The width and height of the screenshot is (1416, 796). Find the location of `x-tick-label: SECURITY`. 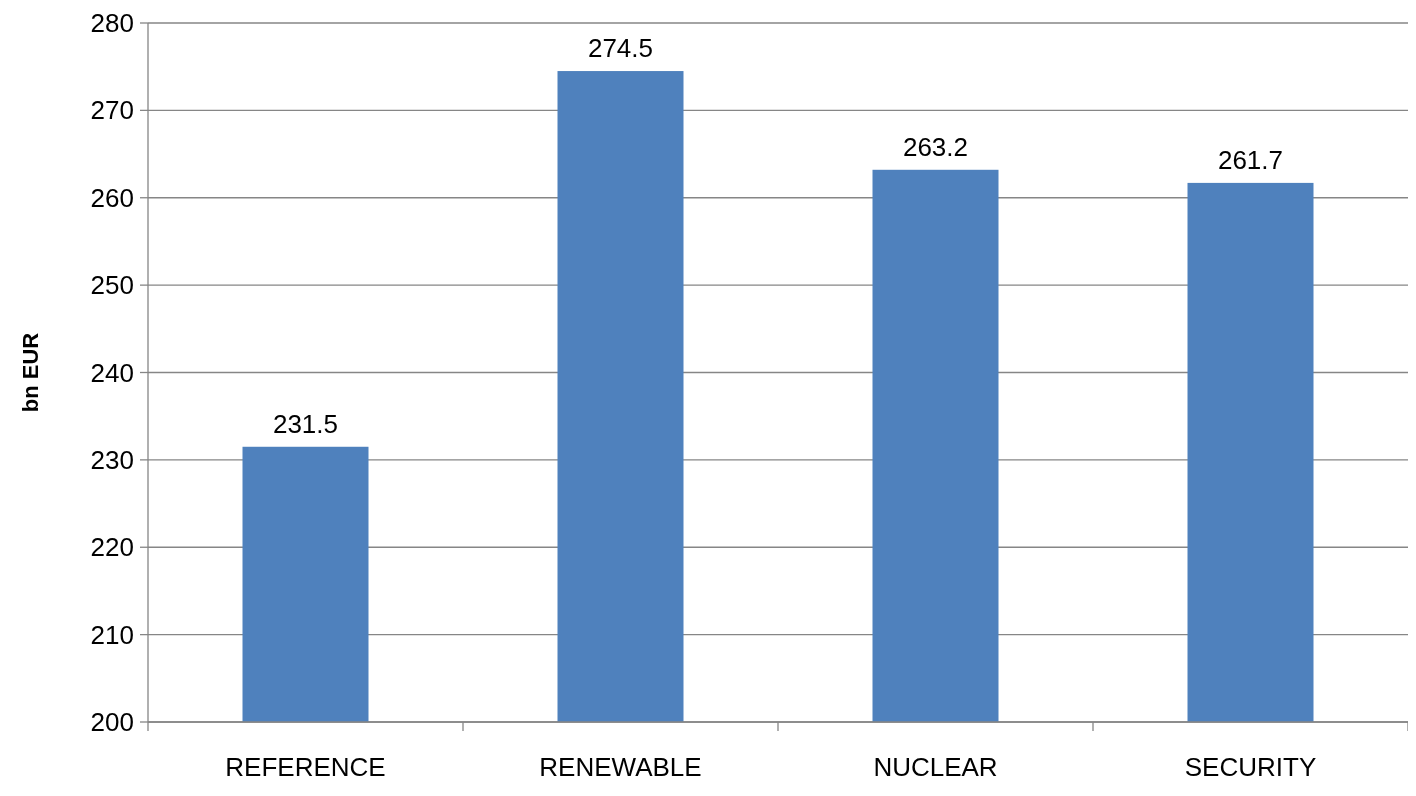

x-tick-label: SECURITY is located at coordinates (1250, 767).